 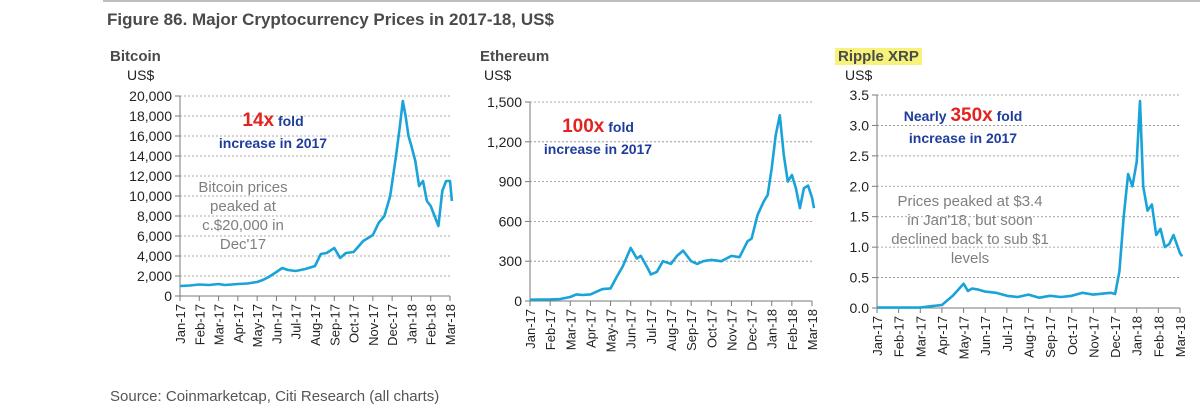 What do you see at coordinates (504, 142) in the screenshot?
I see `y-tick-label: 1,200` at bounding box center [504, 142].